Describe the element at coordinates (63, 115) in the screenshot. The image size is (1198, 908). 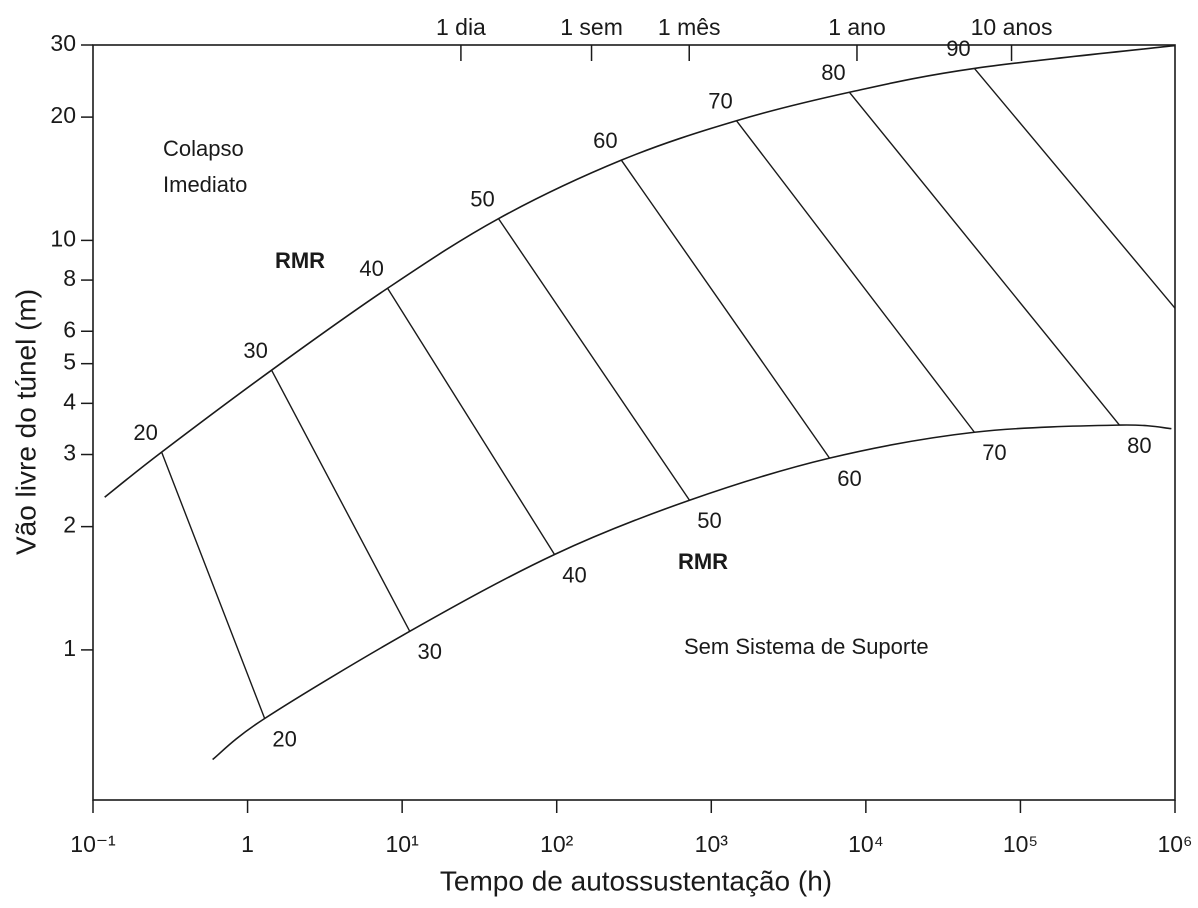
I see `y-tick-label: 20` at that location.